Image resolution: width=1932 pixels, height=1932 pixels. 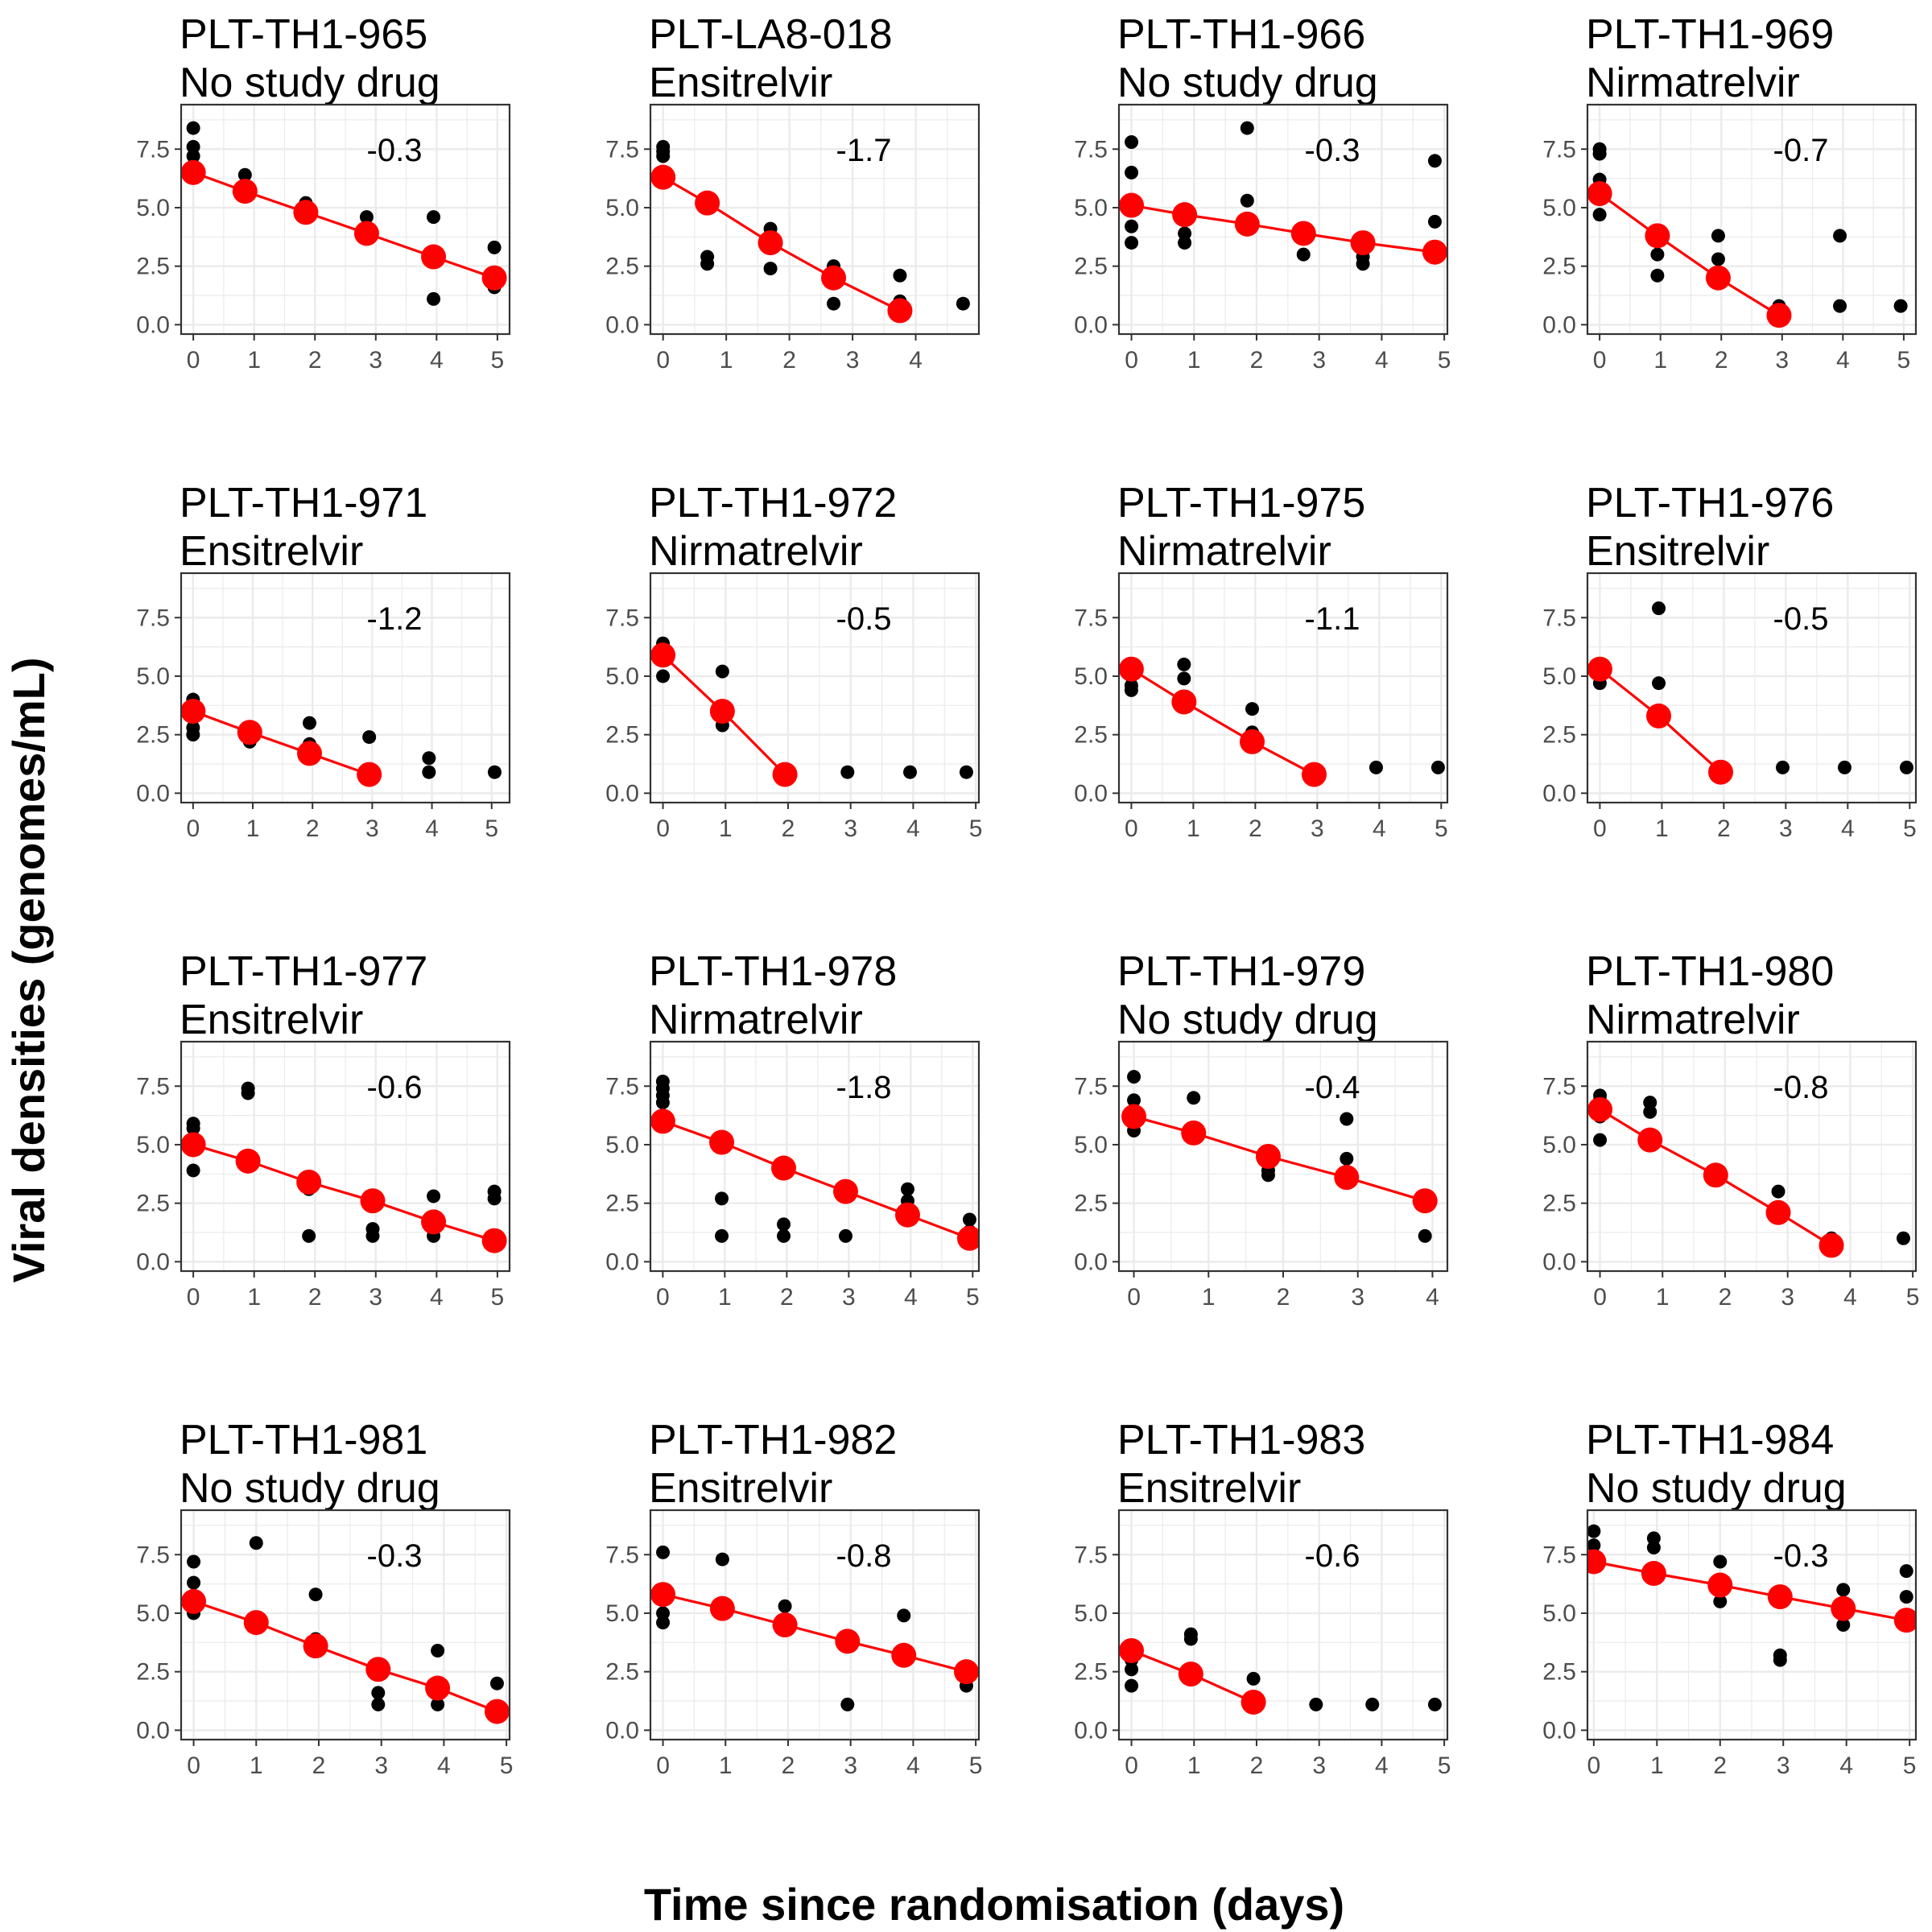 I want to click on slope-annotation: -0.4, so click(x=1332, y=1087).